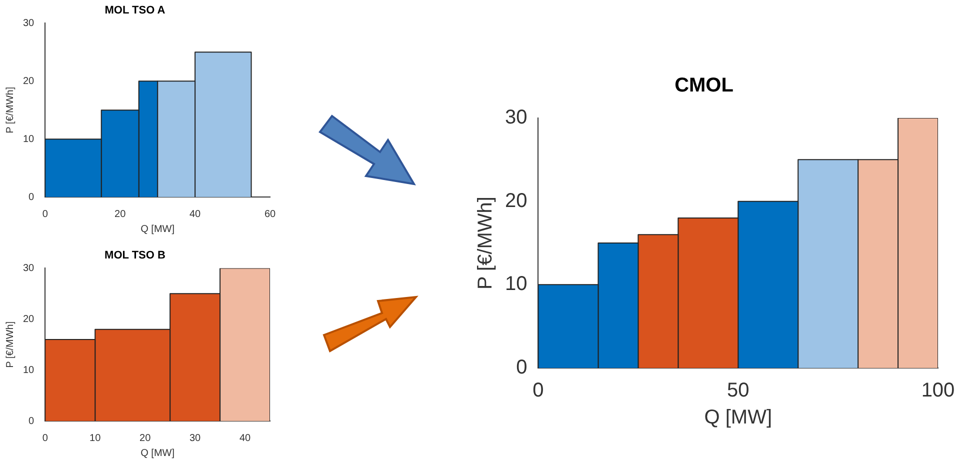  What do you see at coordinates (738, 391) in the screenshot?
I see `x-tick-label: 50` at bounding box center [738, 391].